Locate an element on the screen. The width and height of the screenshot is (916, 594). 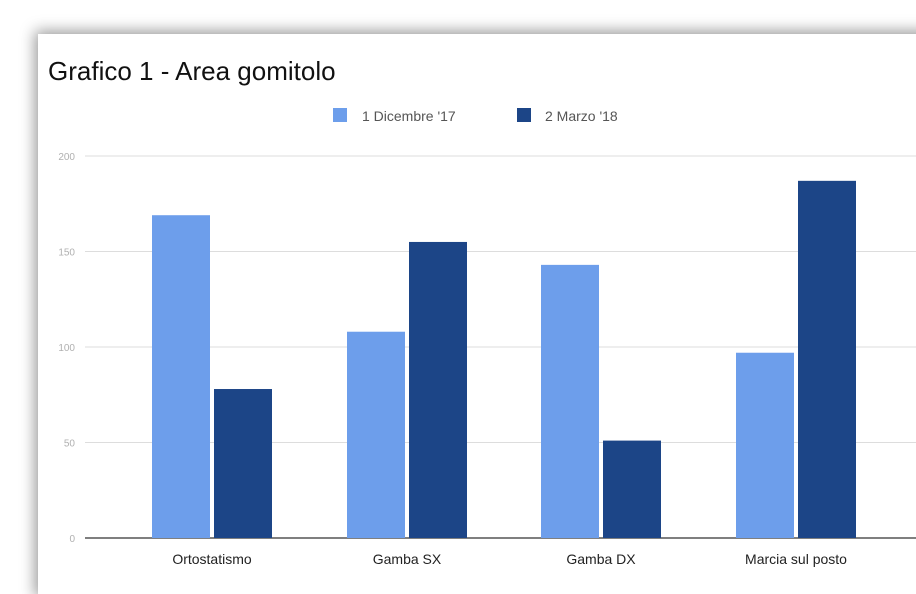
x-tick-label: Marcia sul posto is located at coordinates (796, 559).